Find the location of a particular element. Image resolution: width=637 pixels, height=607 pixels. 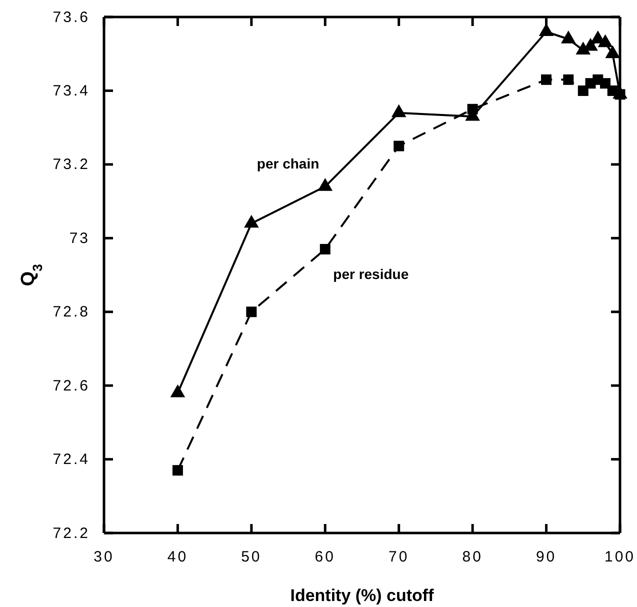

series-label: per chain is located at coordinates (288, 164).